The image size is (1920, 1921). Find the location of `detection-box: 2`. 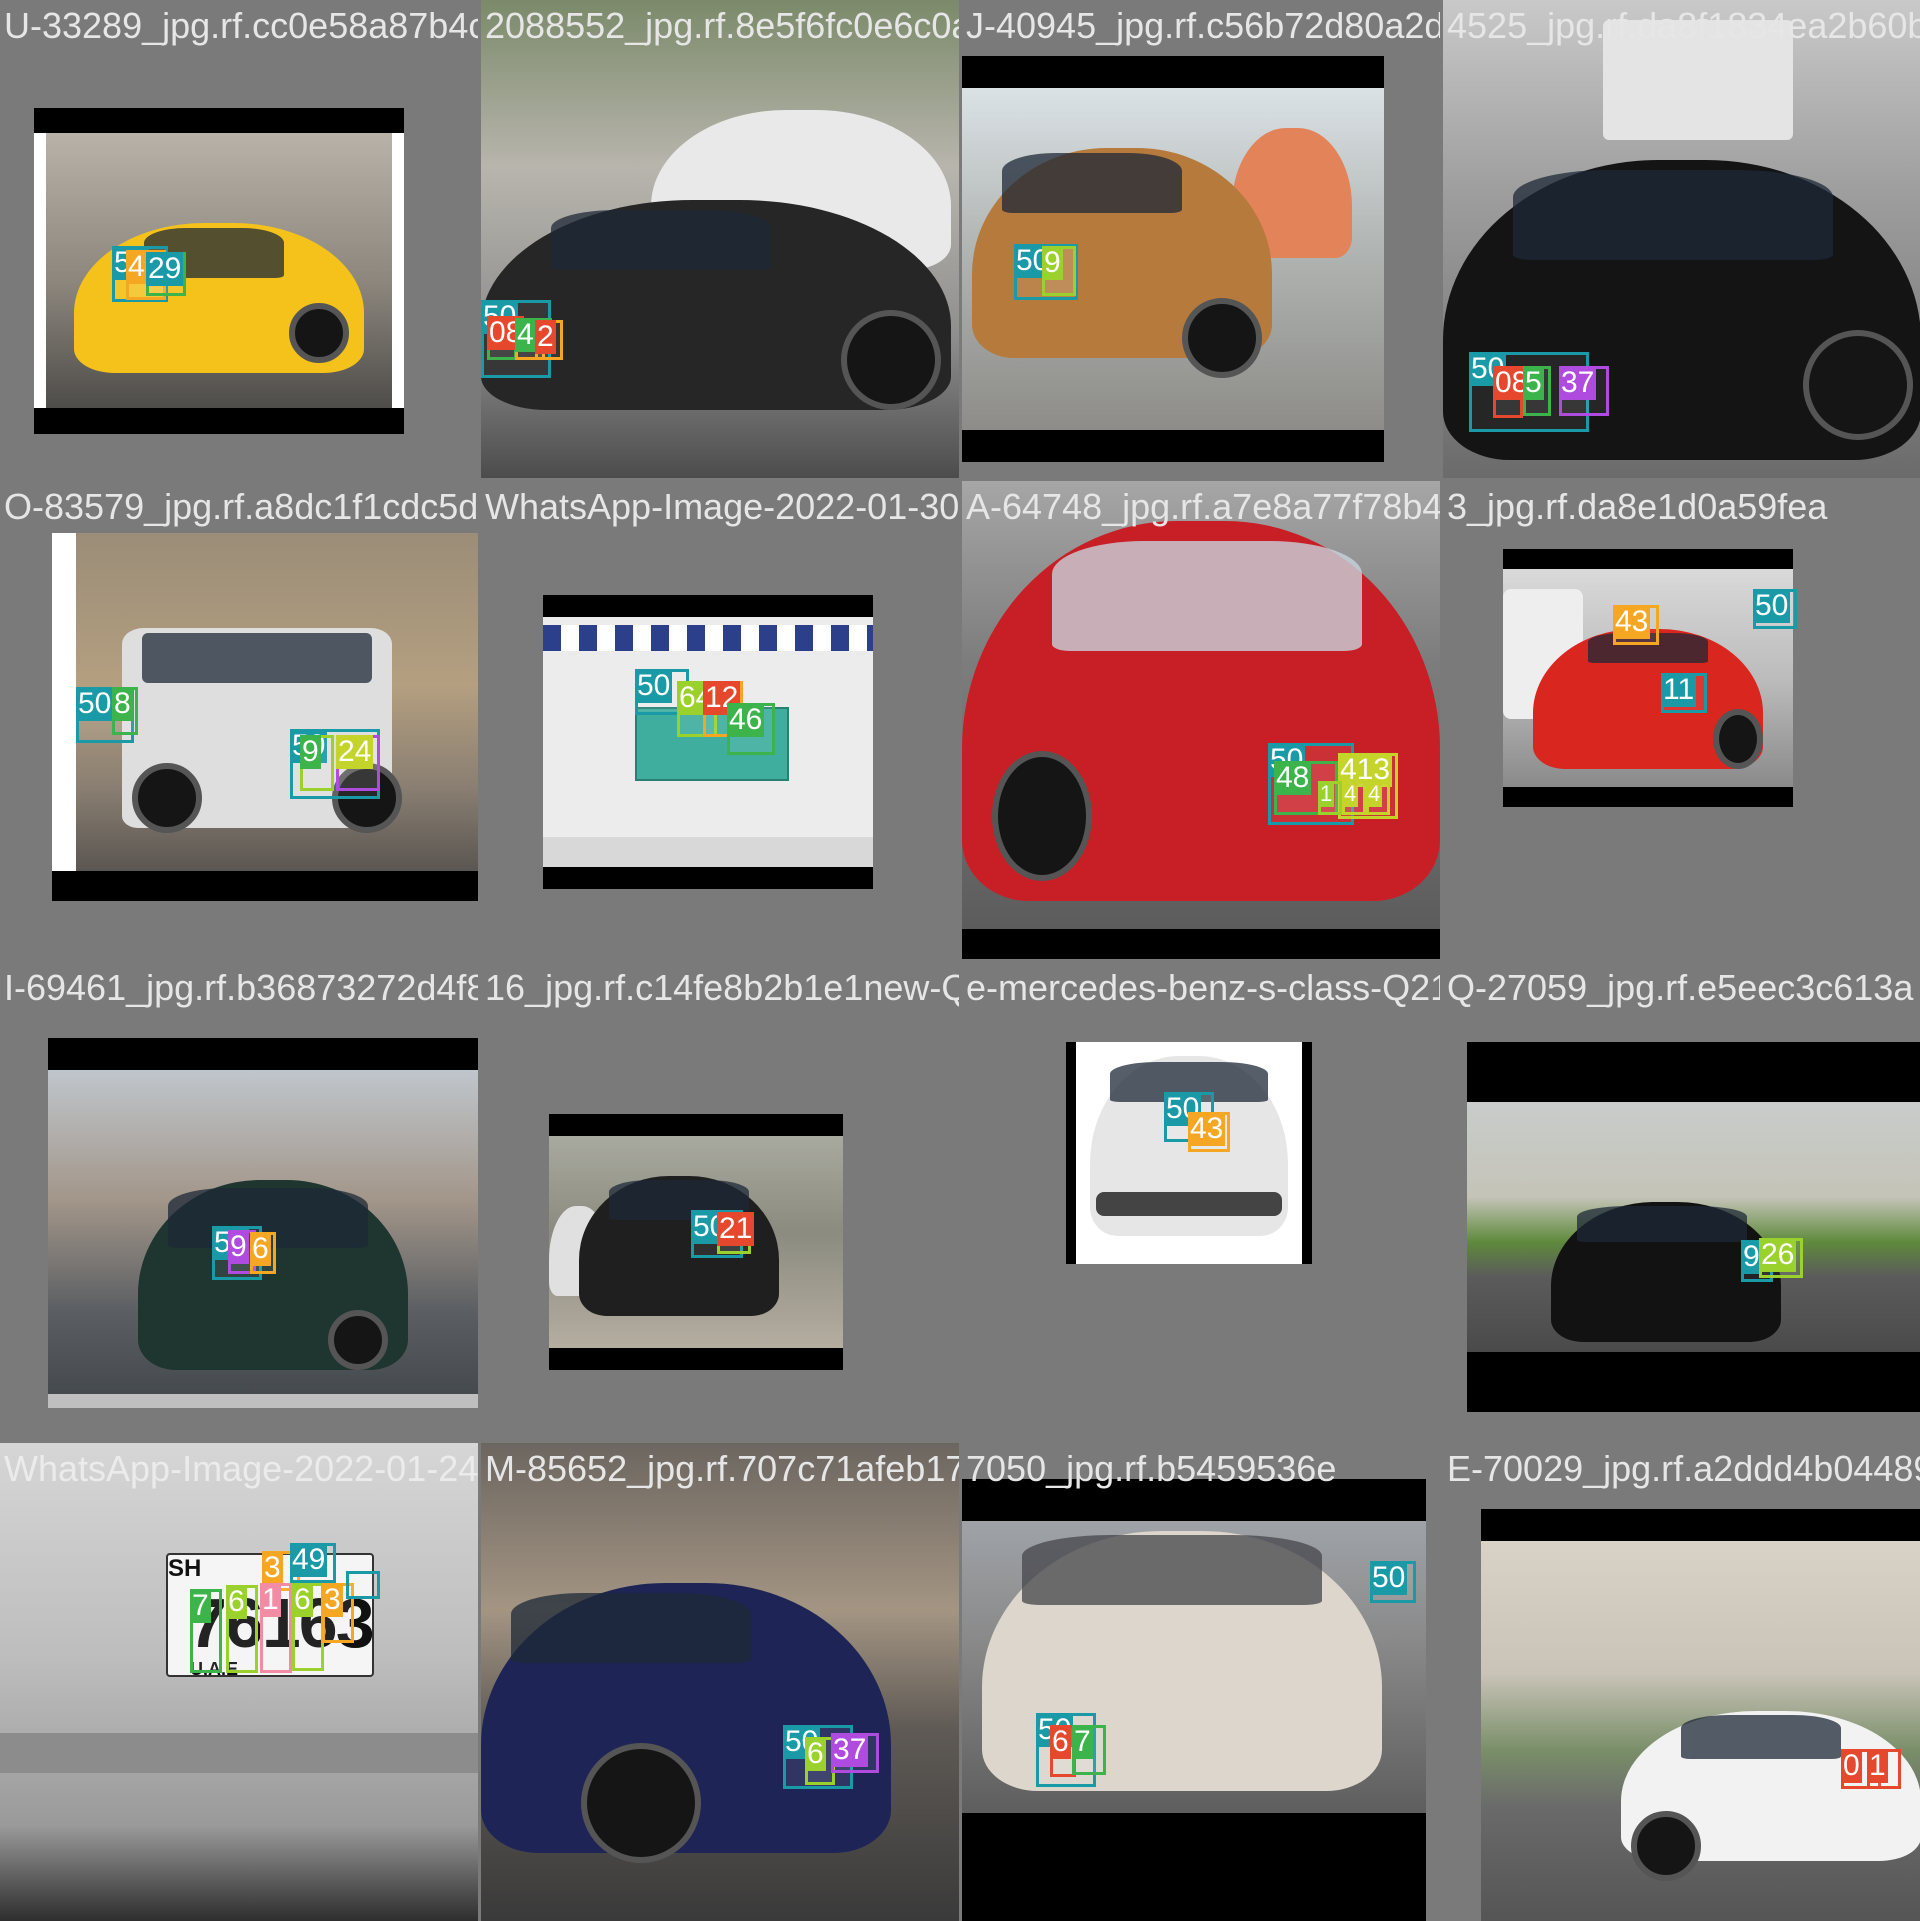

detection-box: 2 is located at coordinates (549, 340).